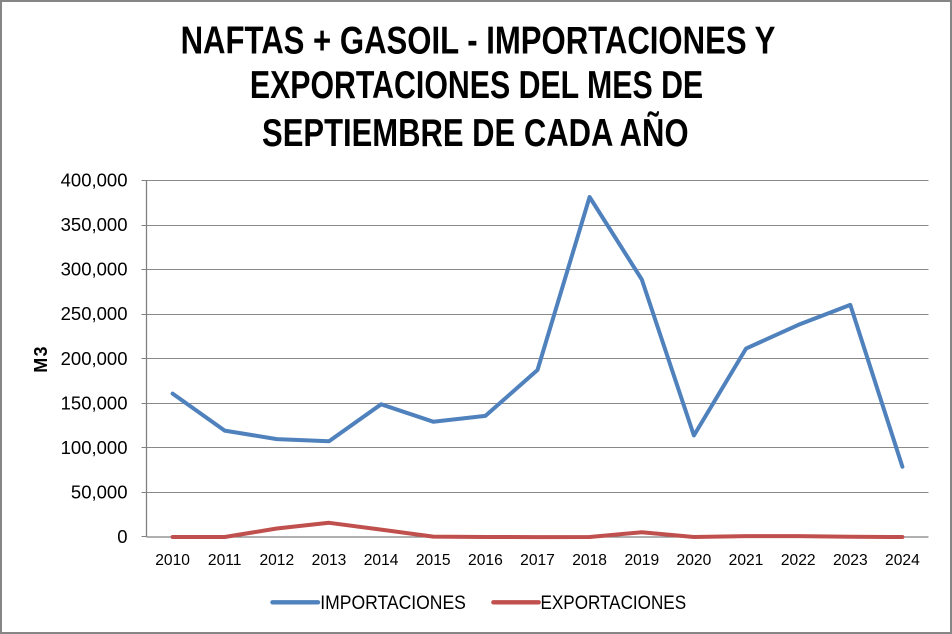  Describe the element at coordinates (94, 313) in the screenshot. I see `svg-text: 250,000` at that location.